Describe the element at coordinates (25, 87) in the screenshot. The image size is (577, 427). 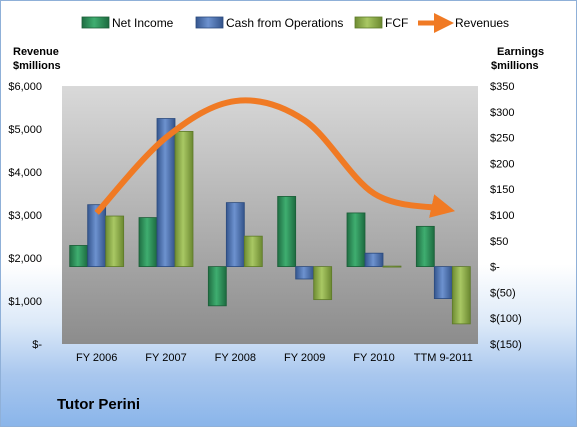
I see `left-tick-label: $6,000` at that location.